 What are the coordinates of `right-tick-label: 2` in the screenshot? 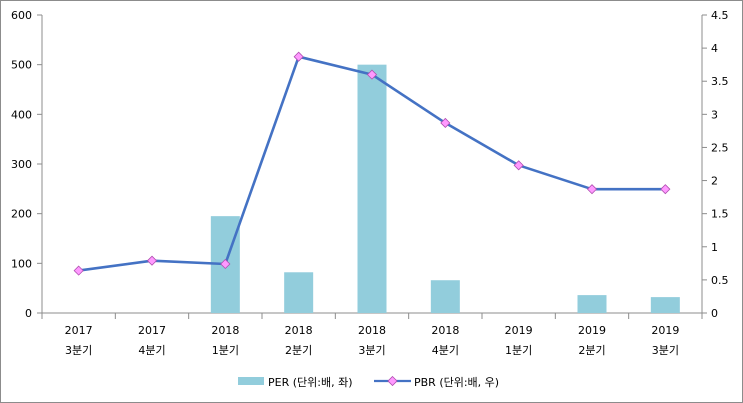 It's located at (714, 181).